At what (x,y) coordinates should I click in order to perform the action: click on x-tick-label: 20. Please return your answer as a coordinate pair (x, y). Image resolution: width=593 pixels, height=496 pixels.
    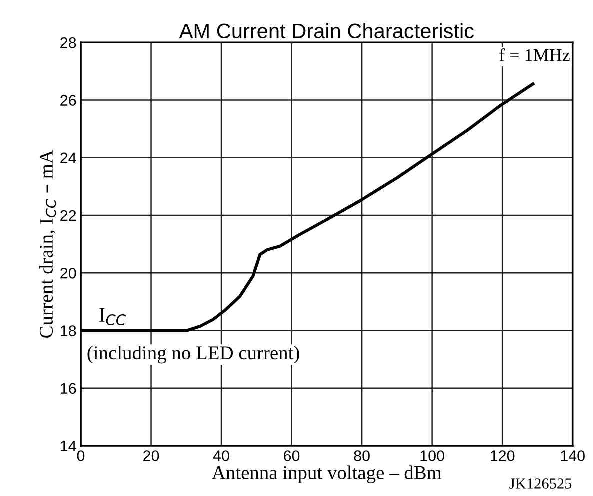
    Looking at the image, I should click on (152, 456).